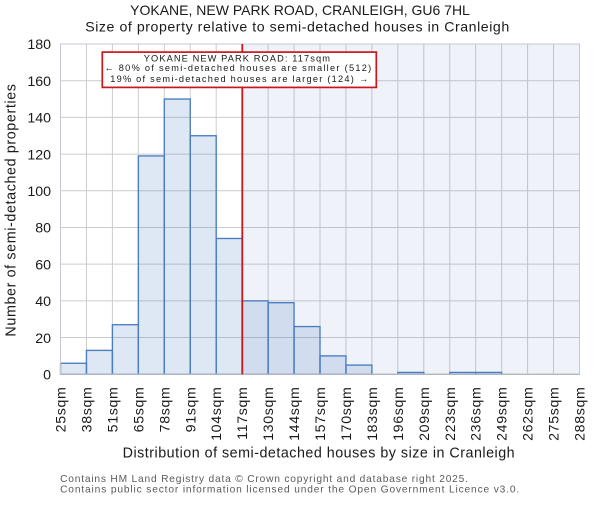  I want to click on svg-text: 140, so click(39, 119).